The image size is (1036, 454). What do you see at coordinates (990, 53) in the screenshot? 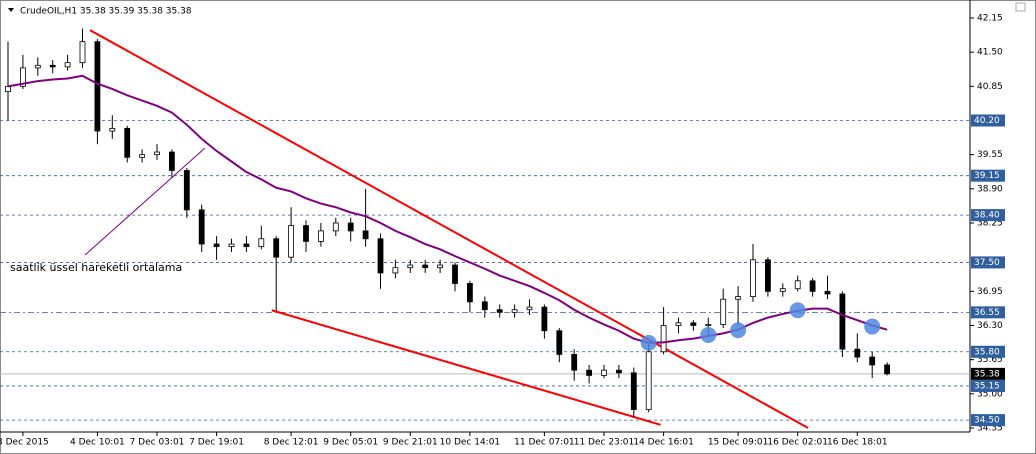
I see `y-tick-label: 41.50` at bounding box center [990, 53].